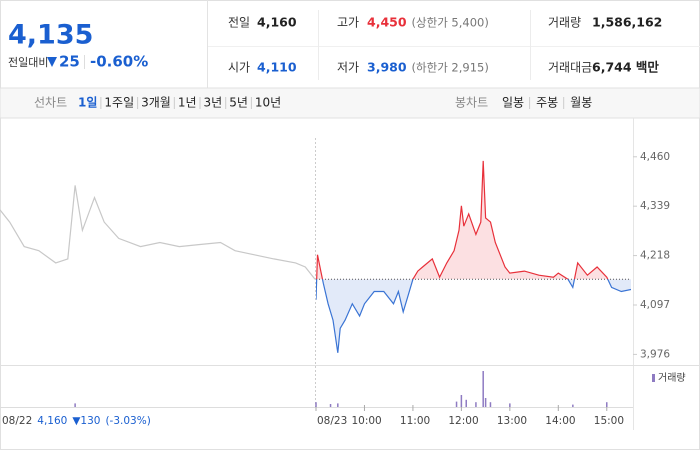 This screenshot has width=700, height=450. What do you see at coordinates (564, 23) in the screenshot?
I see `quote-label: 거래량` at bounding box center [564, 23].